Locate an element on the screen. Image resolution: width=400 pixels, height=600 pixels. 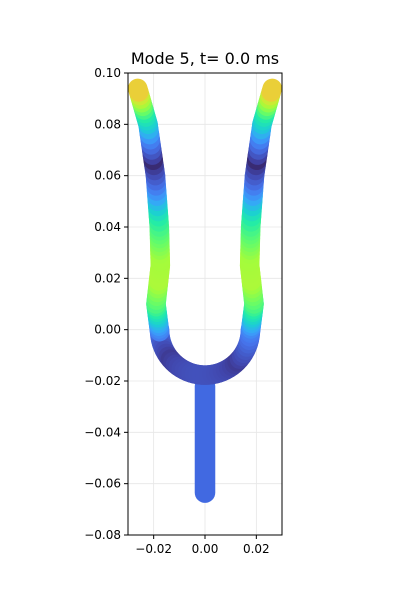
left-prong-segment is located at coordinates (138, 90).